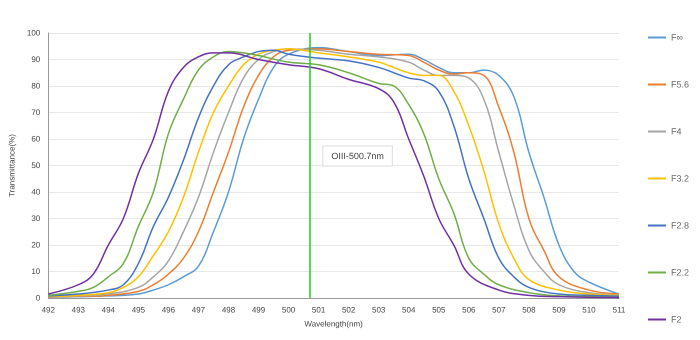  Describe the element at coordinates (680, 179) in the screenshot. I see `legend-label: F3.2` at that location.